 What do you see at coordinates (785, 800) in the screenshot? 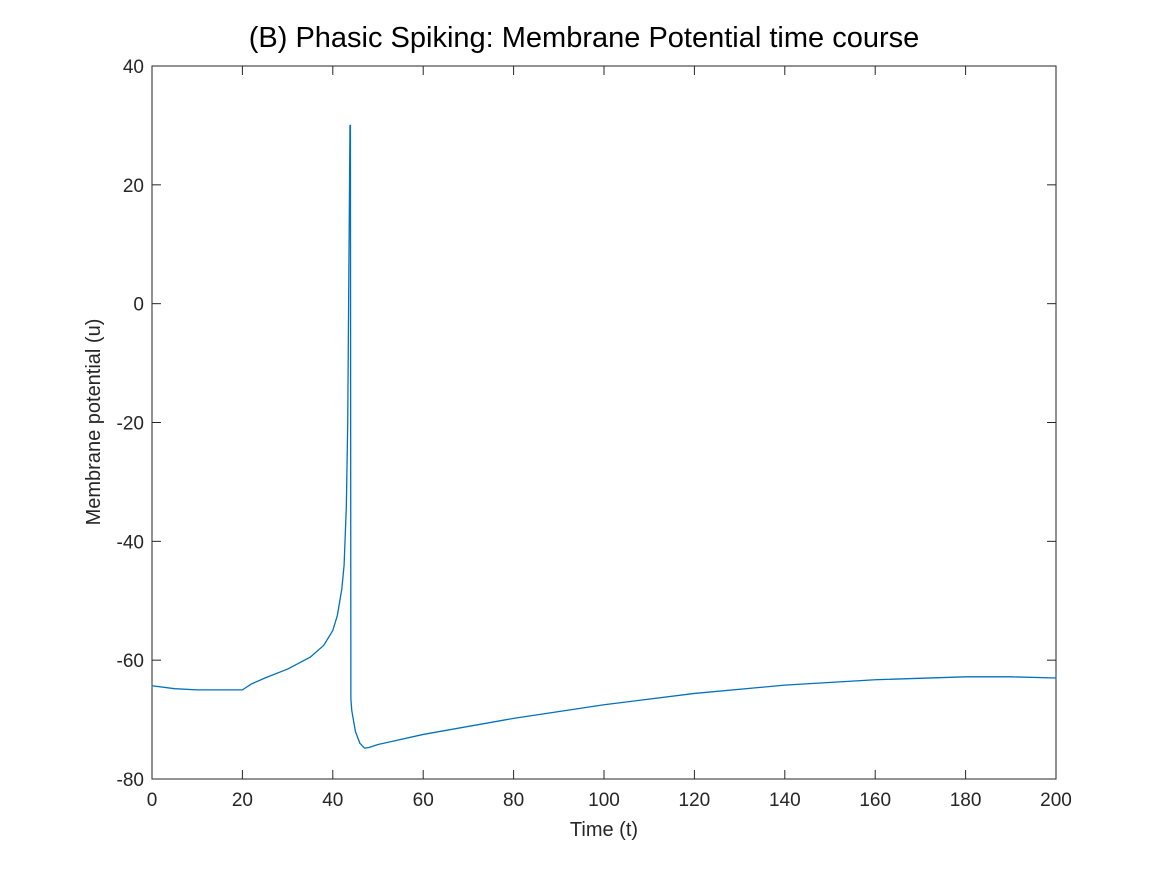
I see `x-tick-label: 140` at bounding box center [785, 800].